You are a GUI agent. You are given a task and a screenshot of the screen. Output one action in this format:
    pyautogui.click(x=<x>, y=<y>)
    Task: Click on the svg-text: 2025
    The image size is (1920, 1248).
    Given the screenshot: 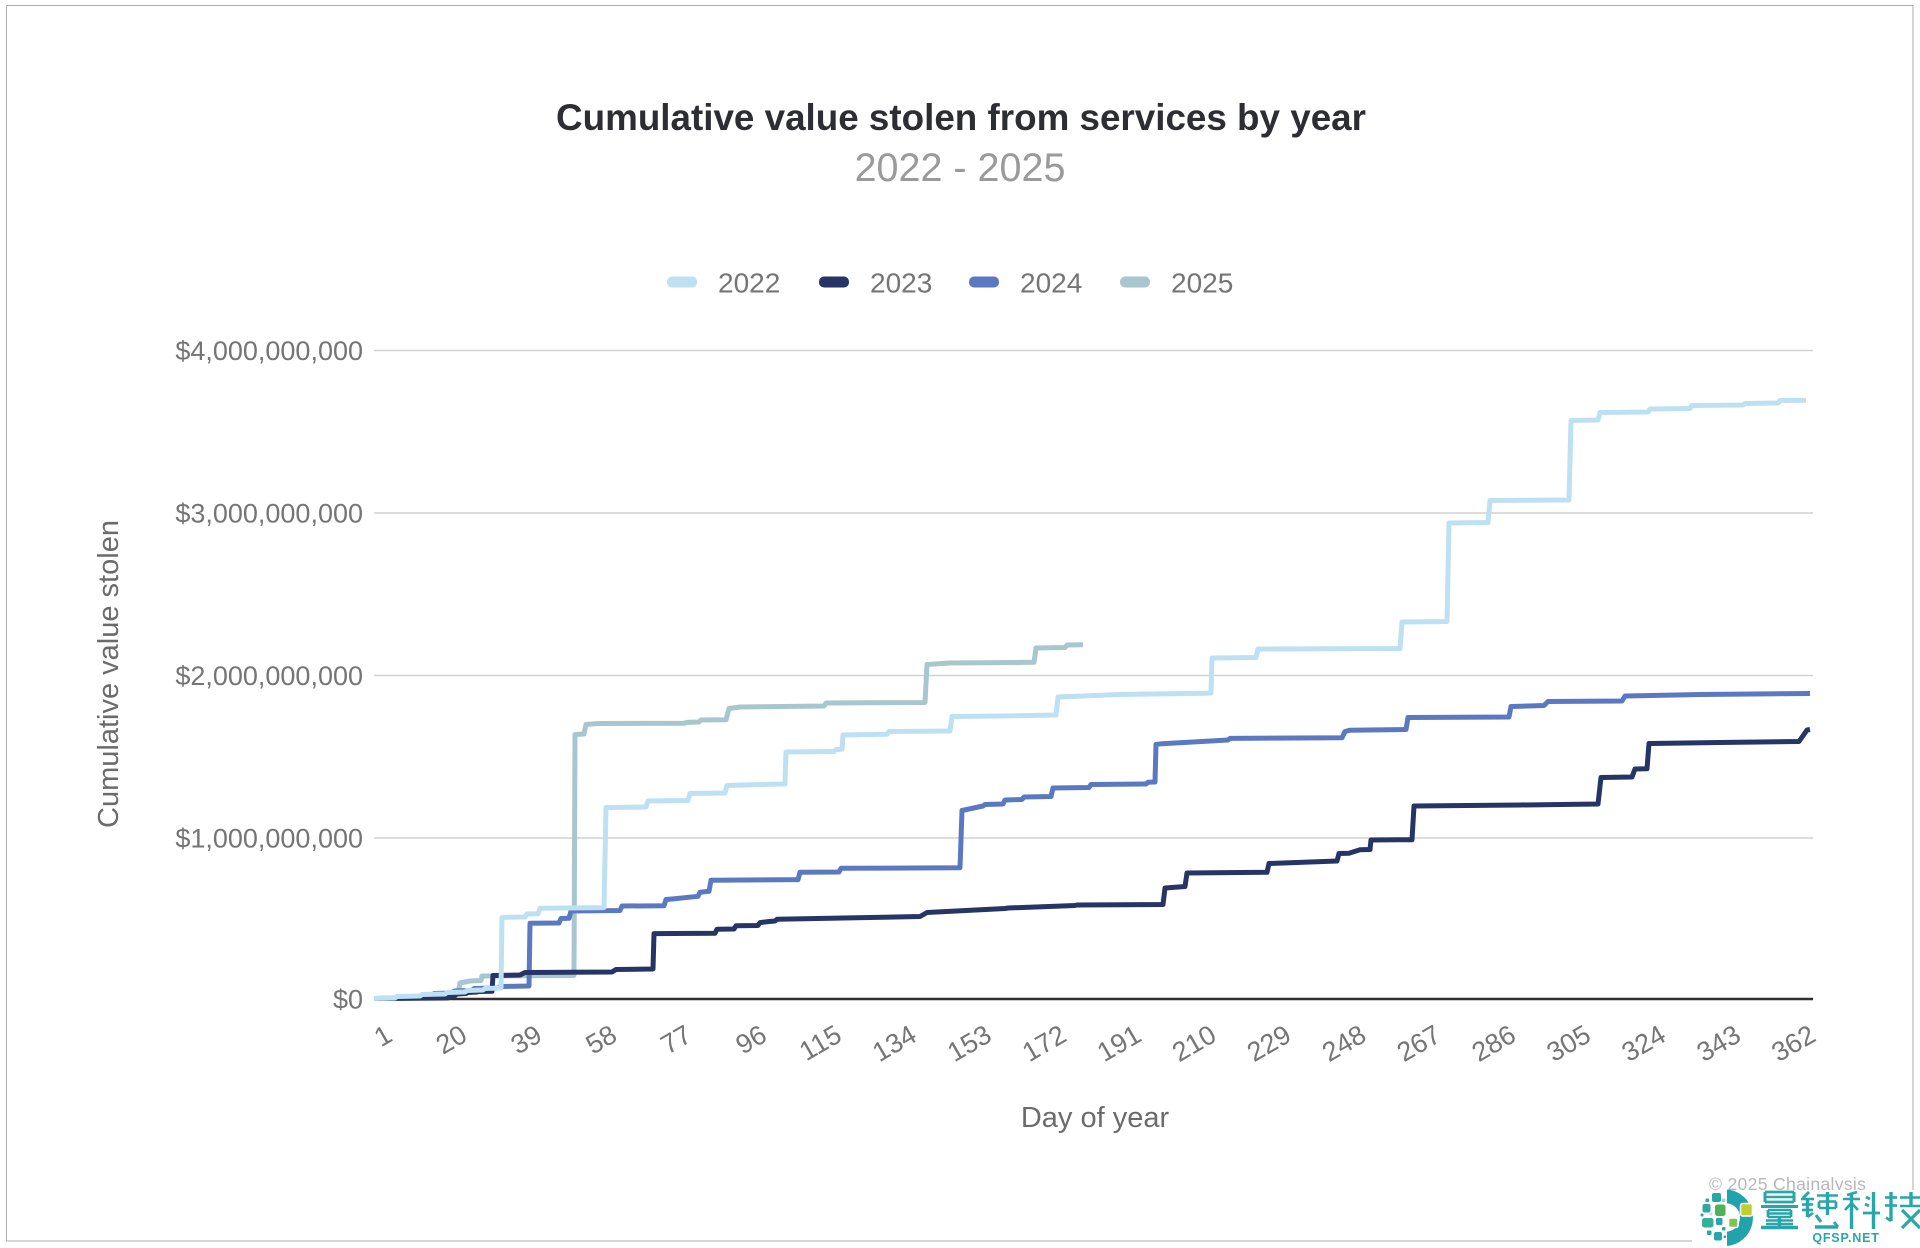 What is the action you would take?
    pyautogui.click(x=1202, y=283)
    